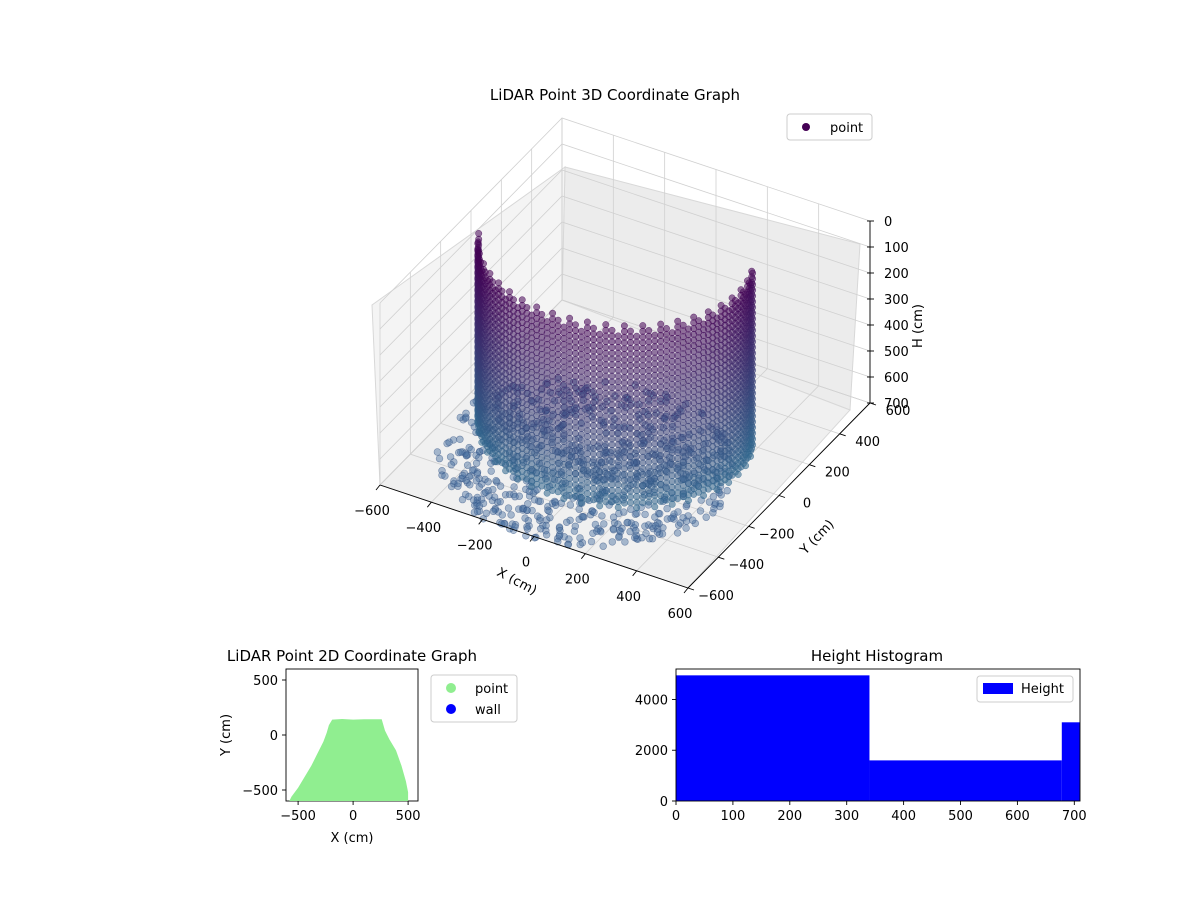  What do you see at coordinates (777, 534) in the screenshot?
I see `y-tick-label: −200` at bounding box center [777, 534].